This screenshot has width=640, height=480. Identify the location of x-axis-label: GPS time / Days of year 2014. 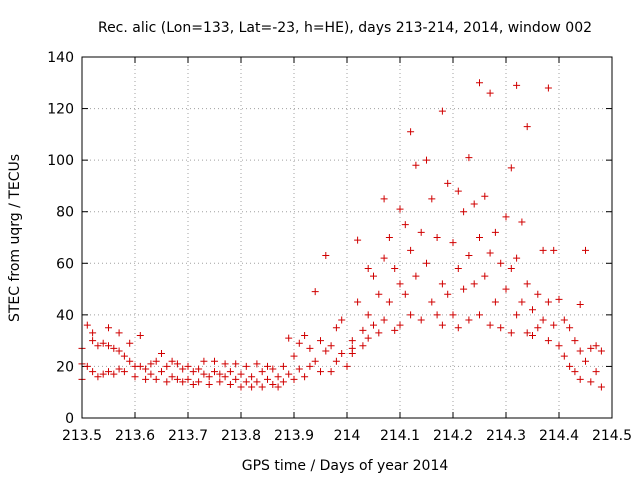
(345, 466).